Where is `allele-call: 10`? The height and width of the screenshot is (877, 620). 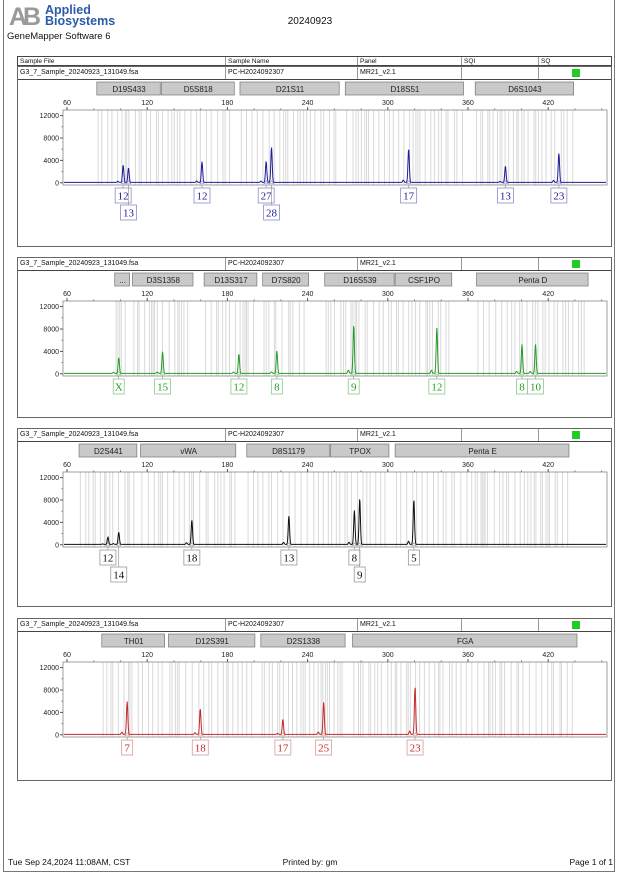
allele-call: 10 is located at coordinates (535, 383).